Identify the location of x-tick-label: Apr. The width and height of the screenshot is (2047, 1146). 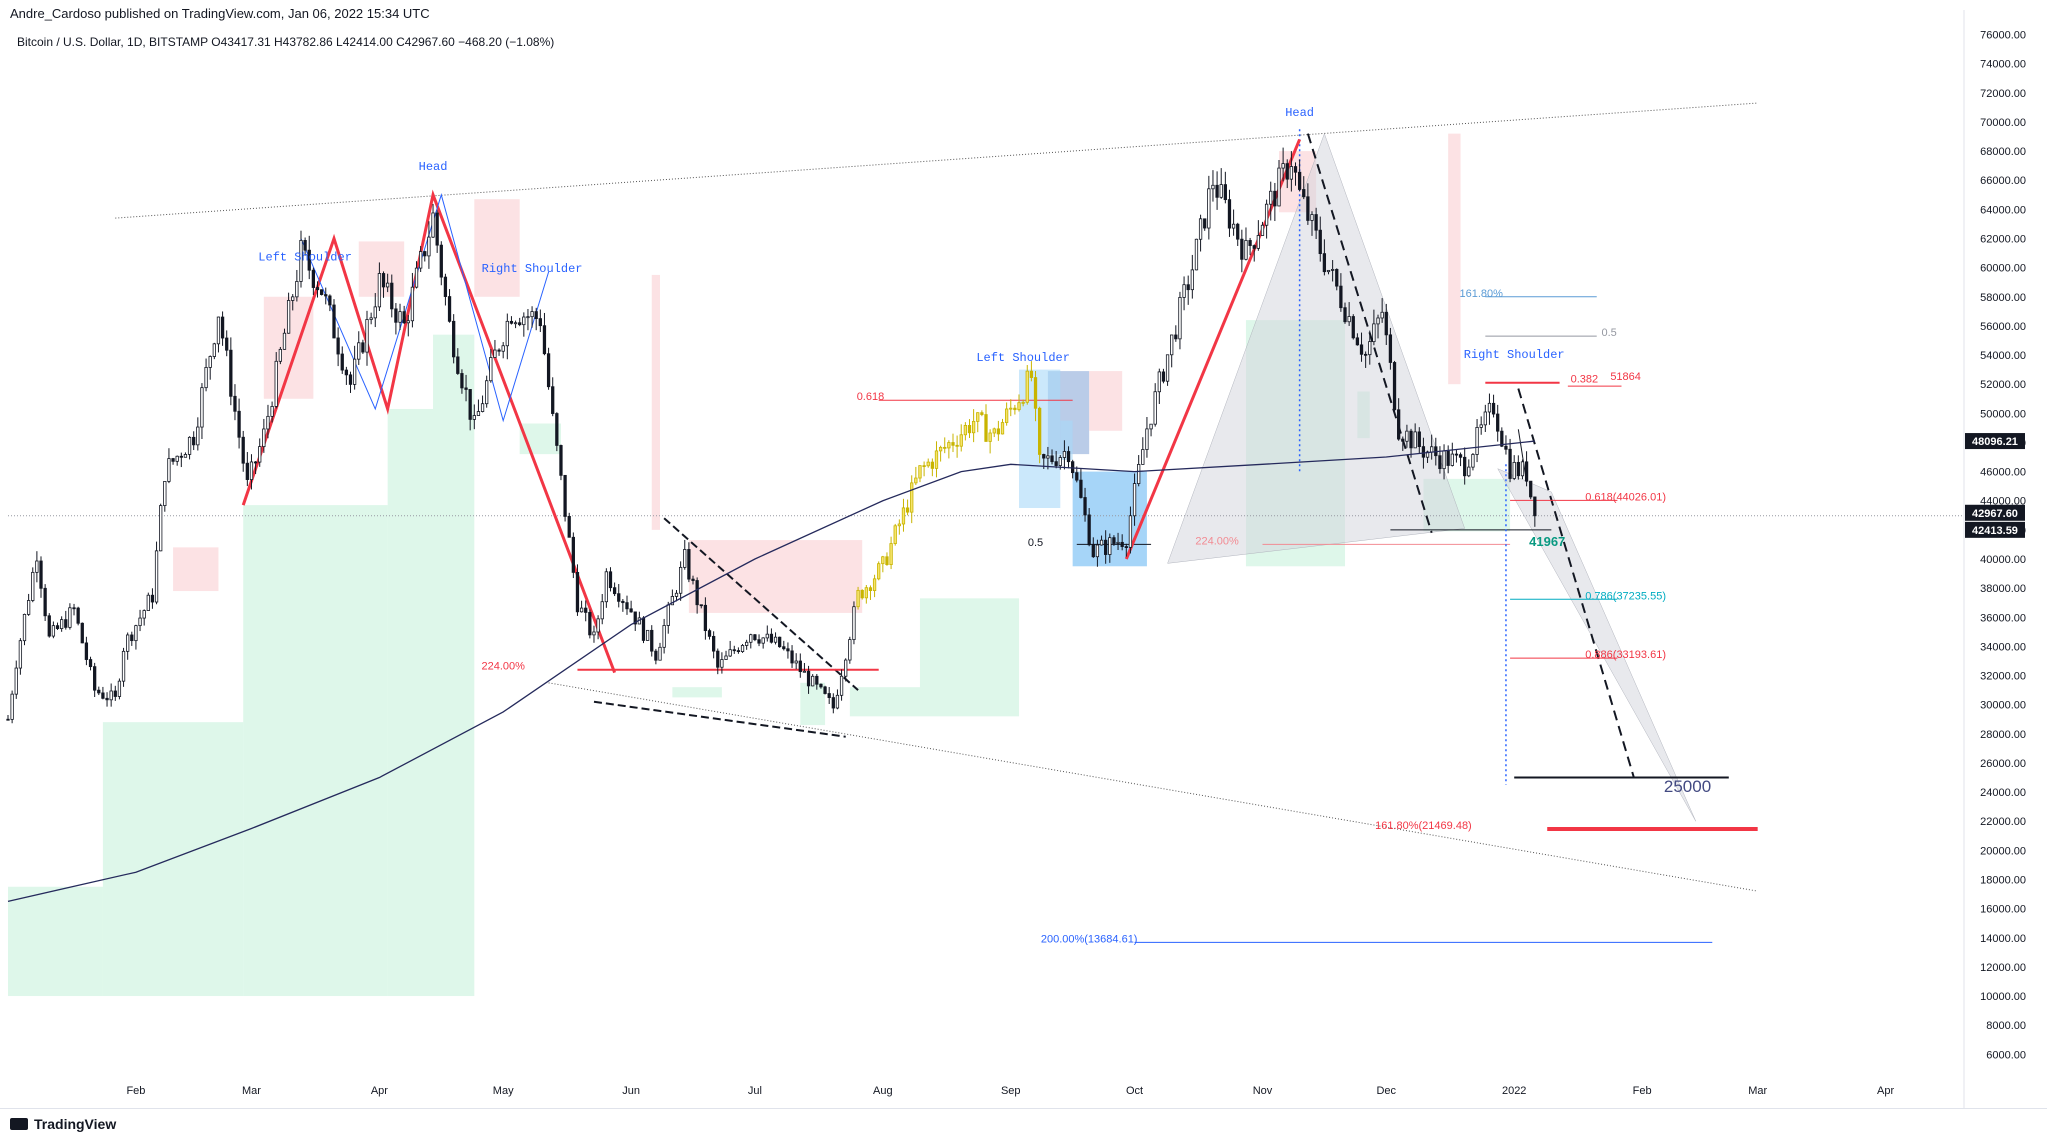
(379, 1091).